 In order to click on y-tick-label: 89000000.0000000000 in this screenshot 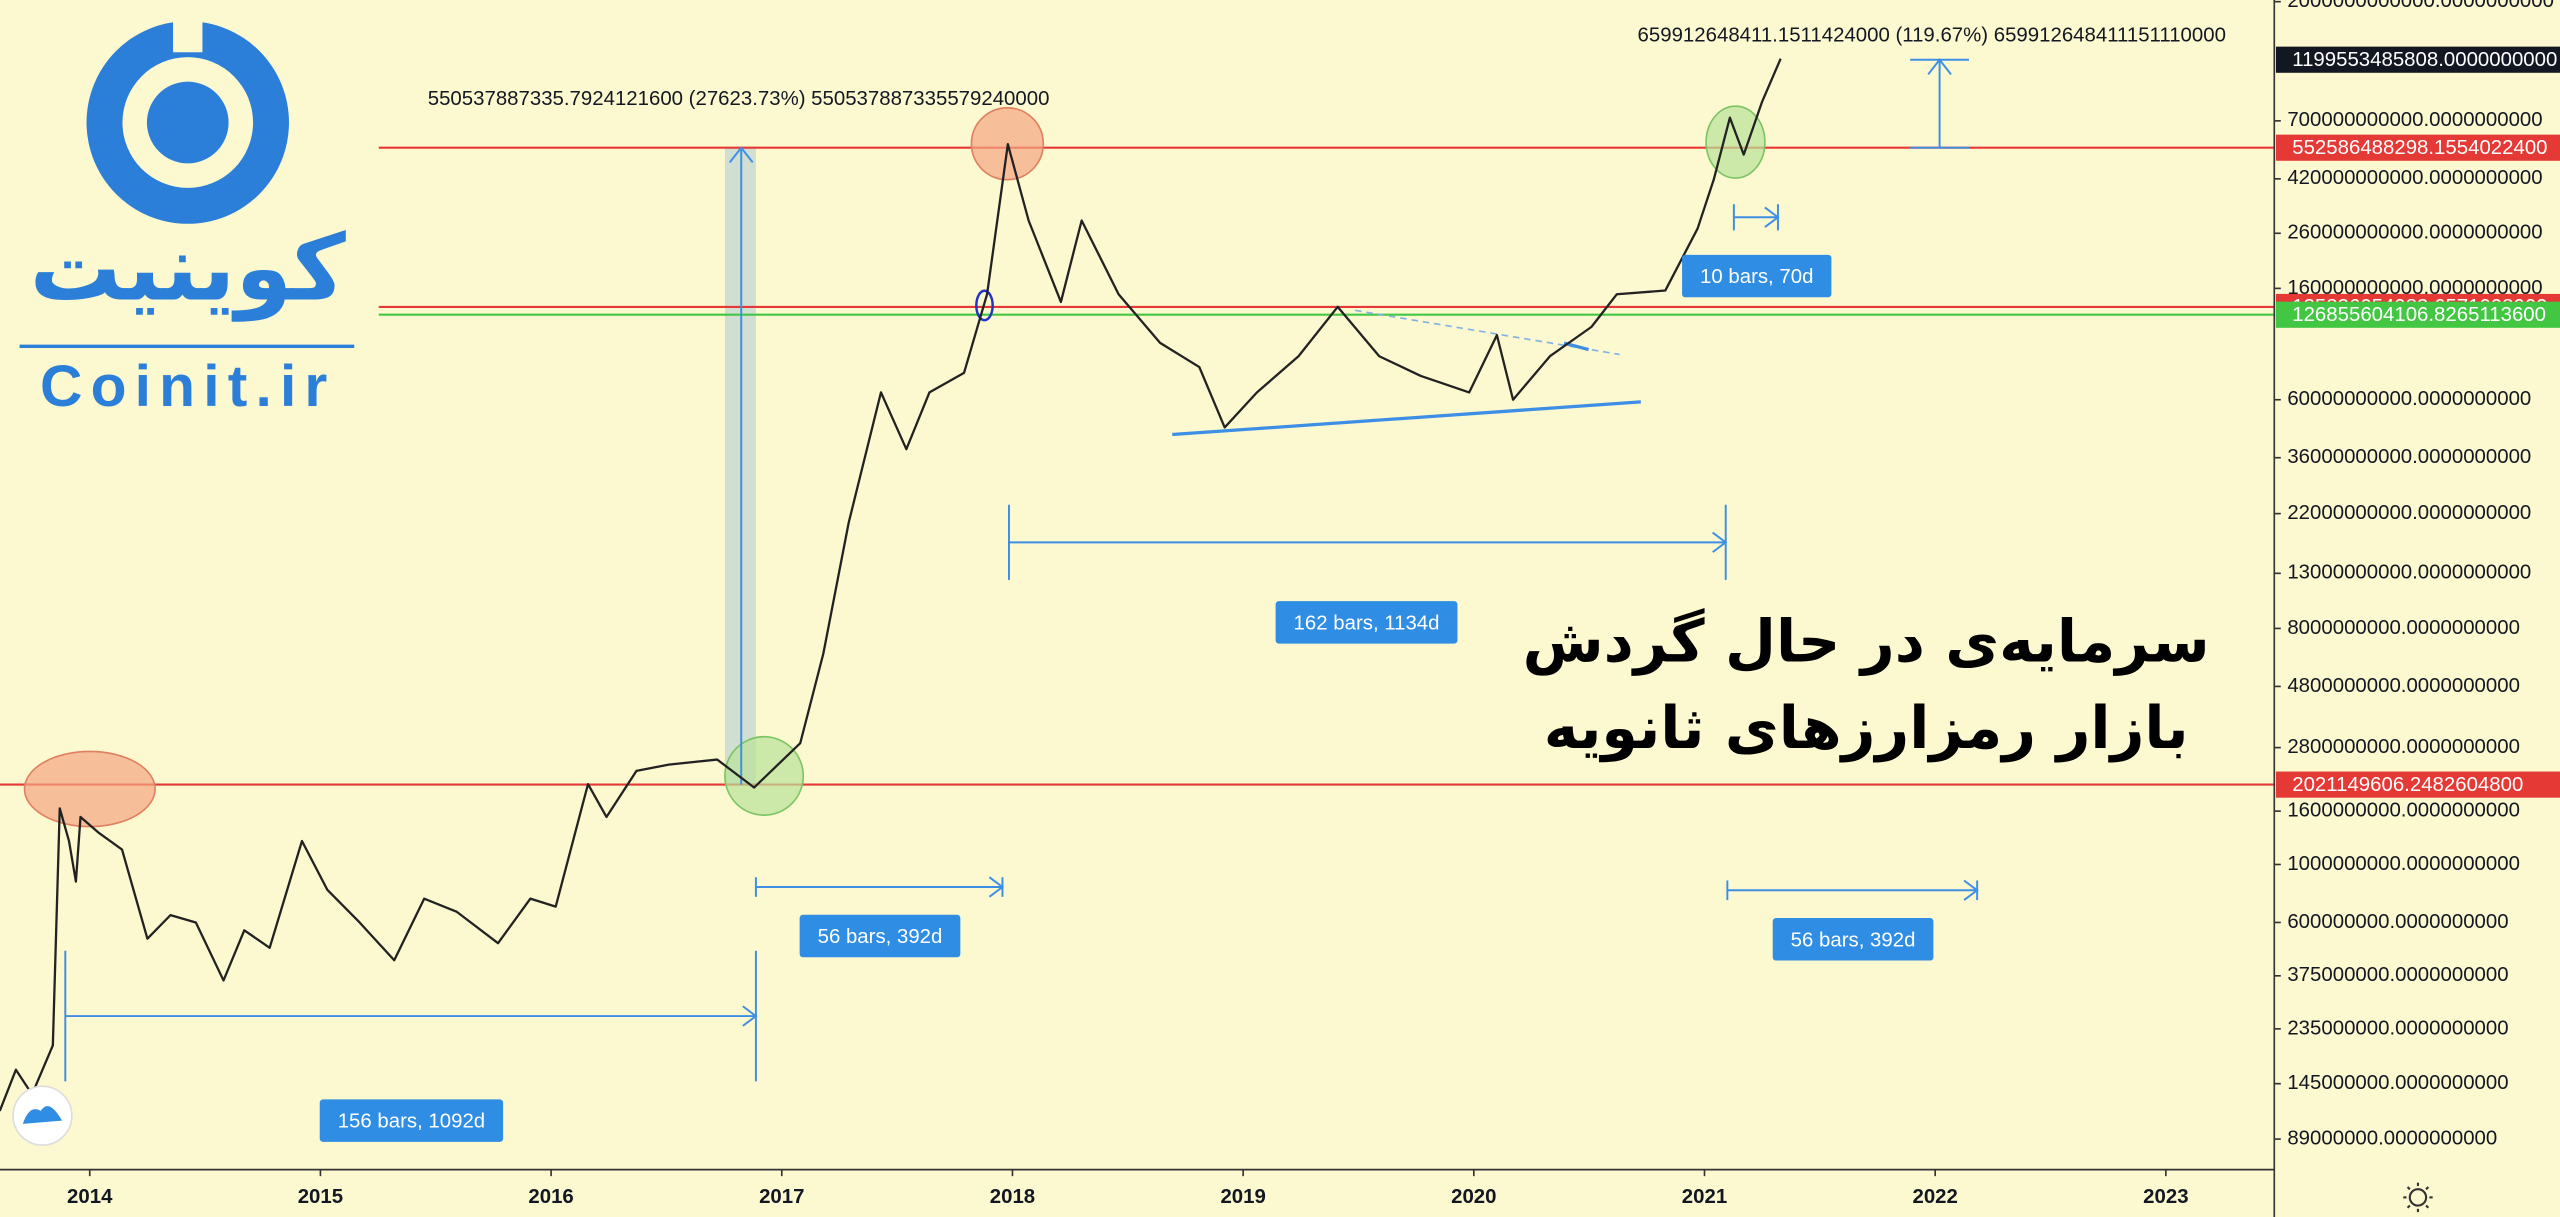, I will do `click(2392, 1138)`.